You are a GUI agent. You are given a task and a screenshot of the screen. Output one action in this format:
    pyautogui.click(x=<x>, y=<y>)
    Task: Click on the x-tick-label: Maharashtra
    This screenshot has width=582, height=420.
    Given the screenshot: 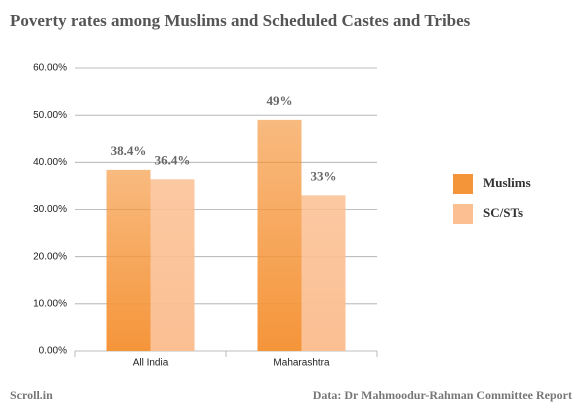 What is the action you would take?
    pyautogui.click(x=301, y=363)
    